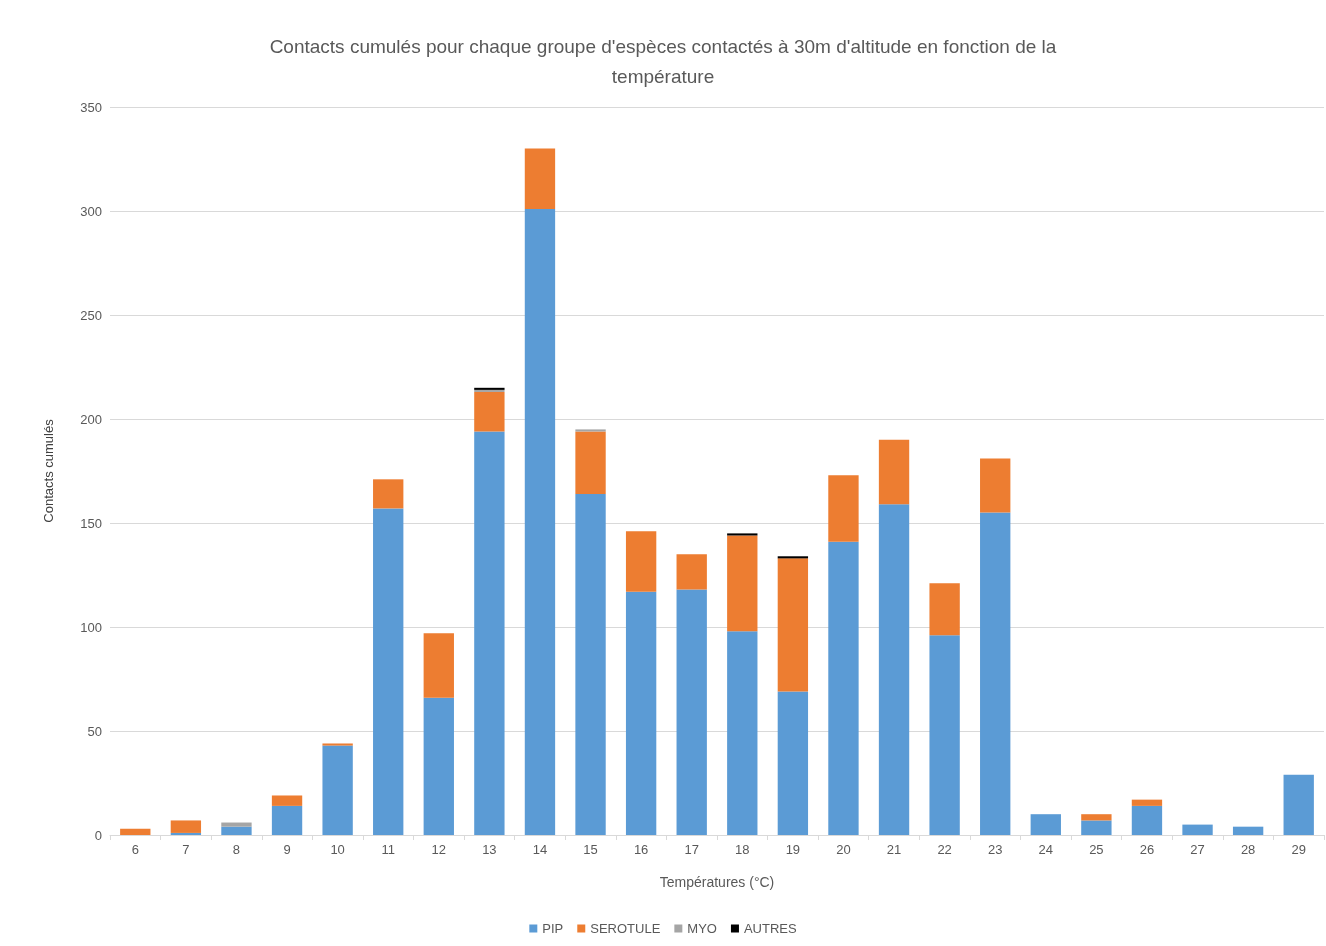 The width and height of the screenshot is (1326, 946). I want to click on y-tick-label: 150, so click(91, 523).